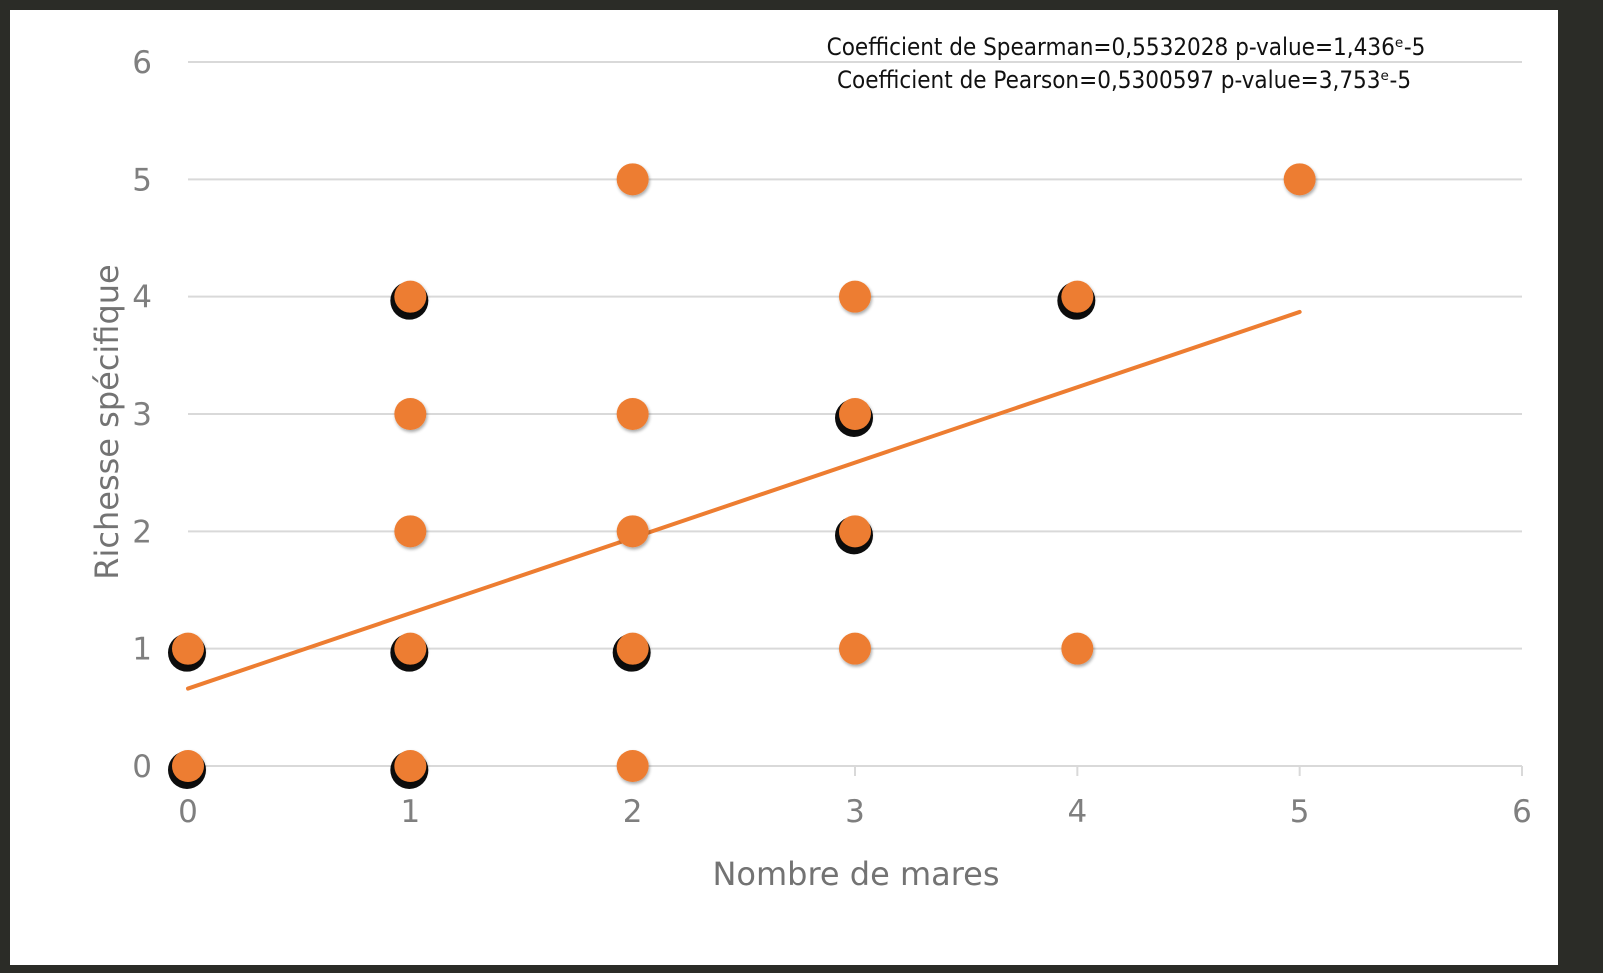 The image size is (1603, 973). What do you see at coordinates (1522, 812) in the screenshot?
I see `x-tick-label-6: 6` at bounding box center [1522, 812].